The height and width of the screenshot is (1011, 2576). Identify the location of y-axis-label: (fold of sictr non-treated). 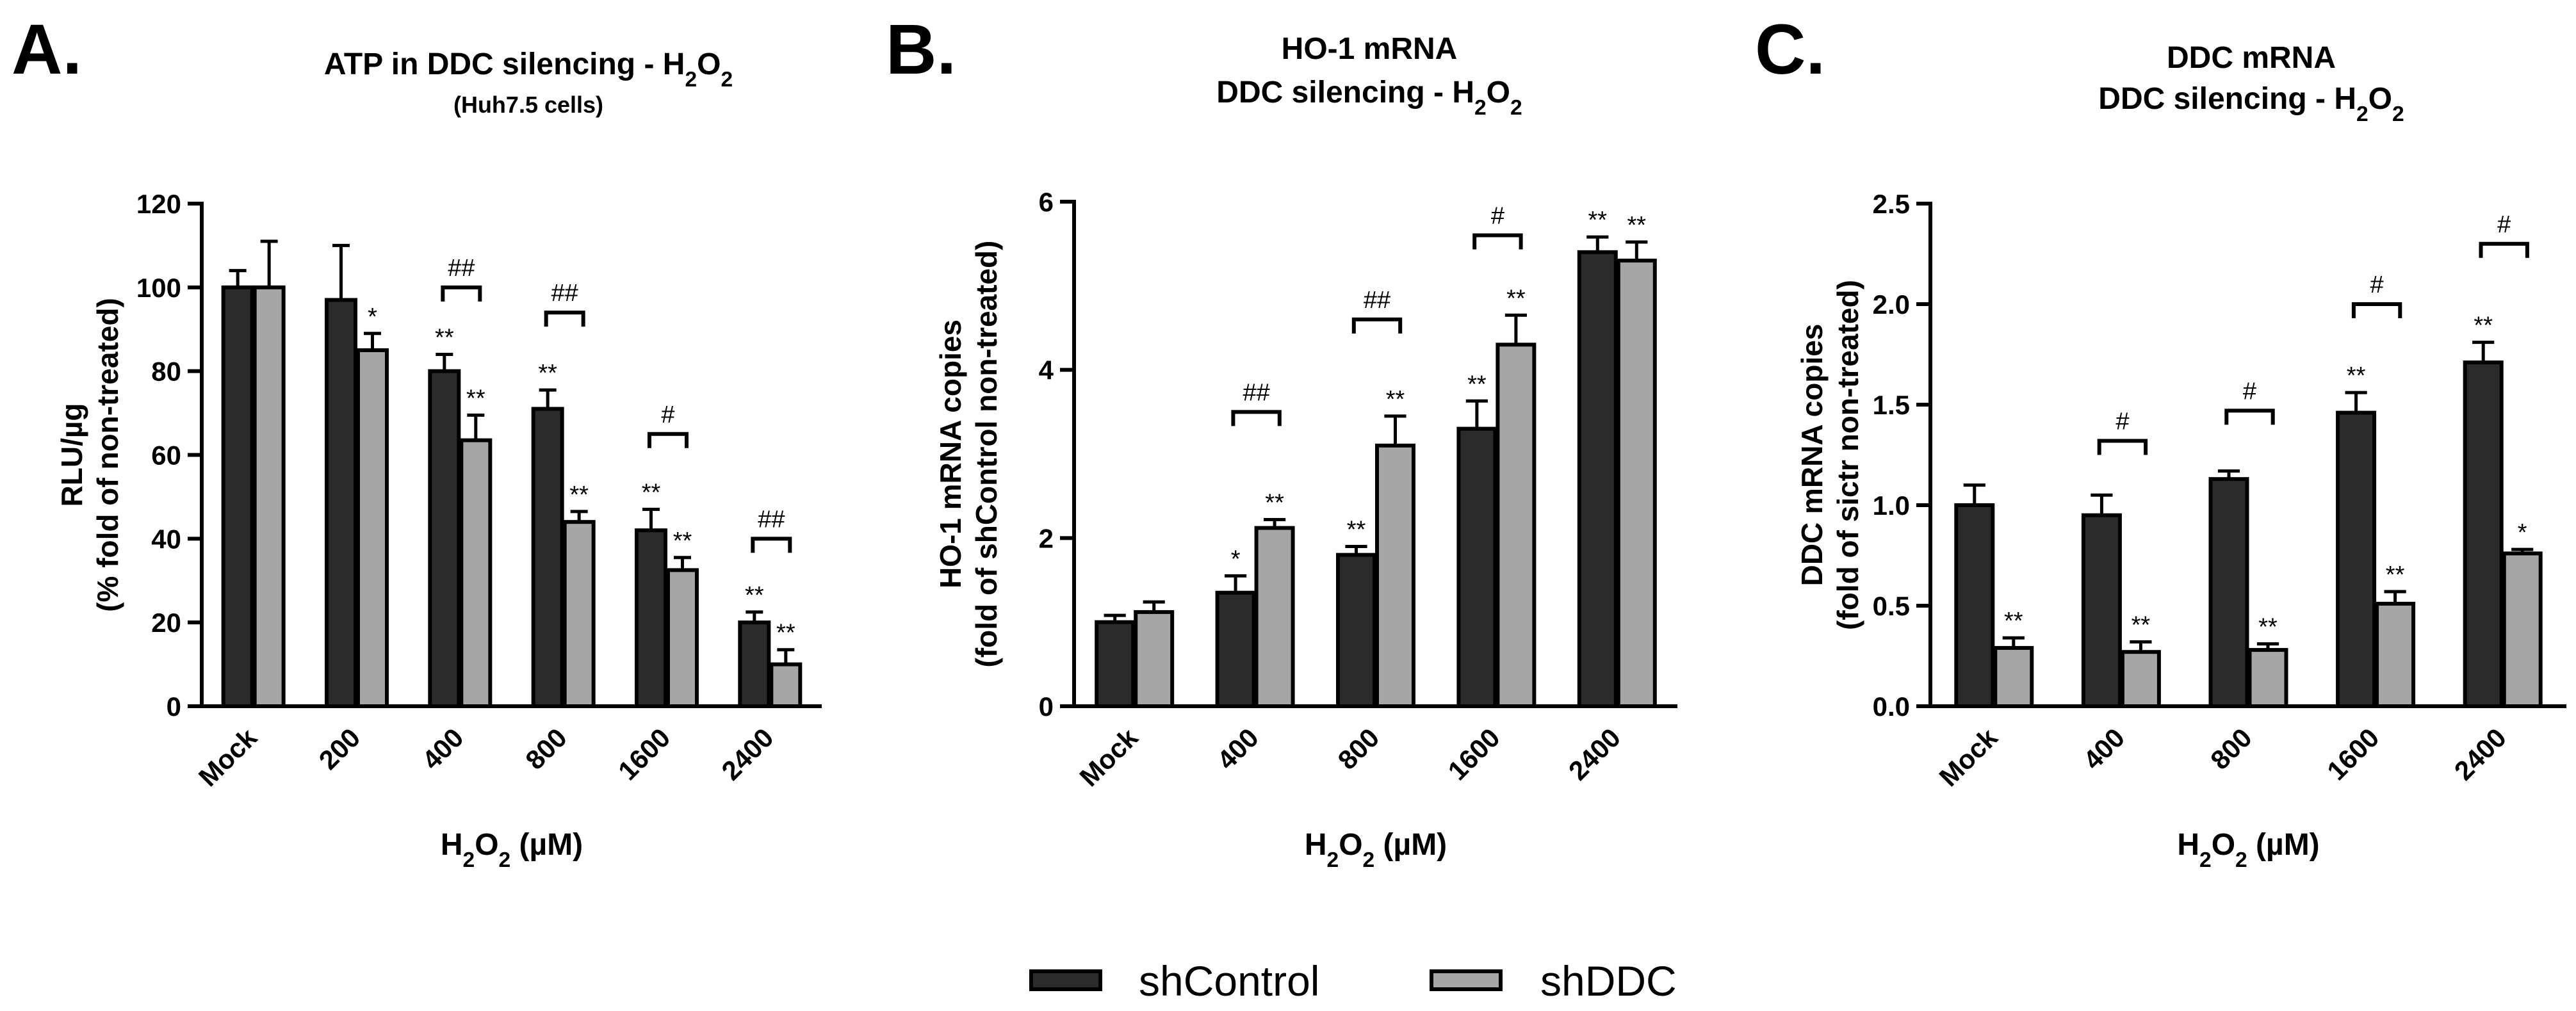
(1847, 455).